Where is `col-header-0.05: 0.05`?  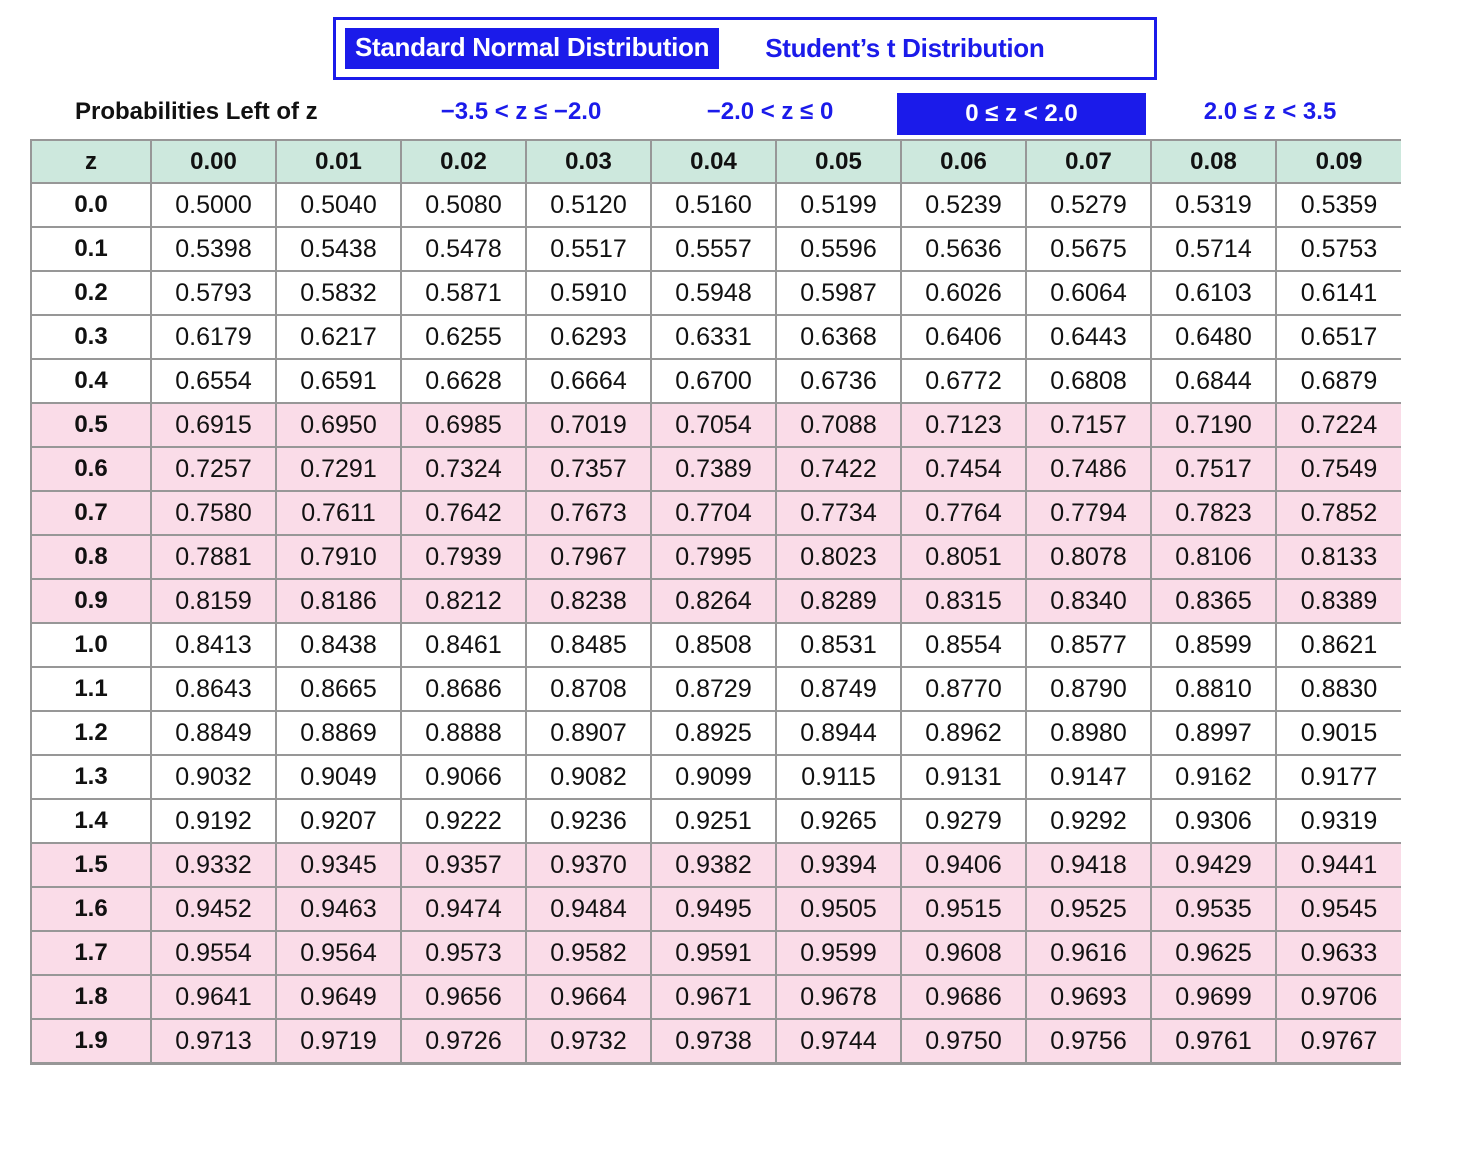
col-header-0.05: 0.05 is located at coordinates (838, 161).